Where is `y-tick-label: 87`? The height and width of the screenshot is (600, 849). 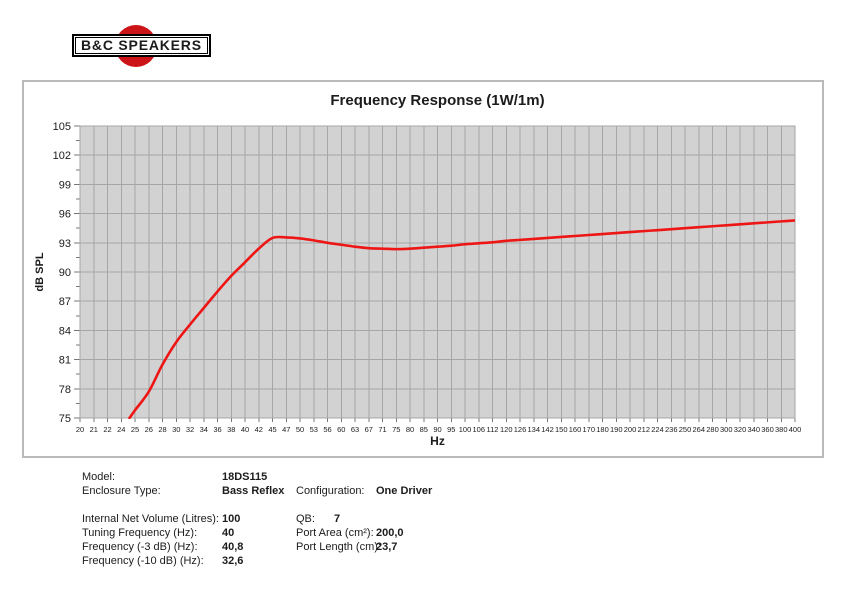 y-tick-label: 87 is located at coordinates (65, 302).